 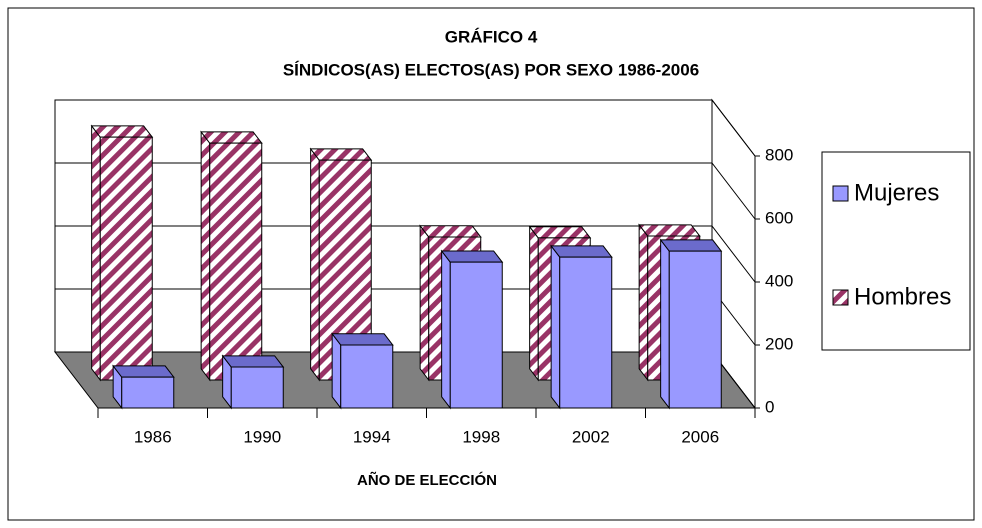 What do you see at coordinates (896, 192) in the screenshot?
I see `legend-label: Mujeres` at bounding box center [896, 192].